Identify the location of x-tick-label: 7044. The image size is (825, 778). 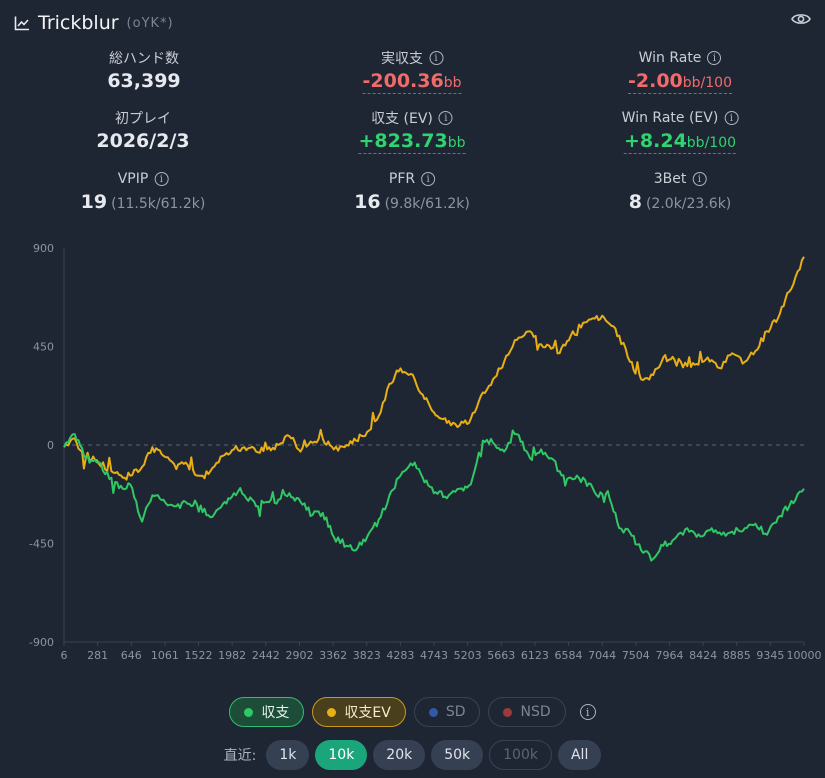
(602, 655).